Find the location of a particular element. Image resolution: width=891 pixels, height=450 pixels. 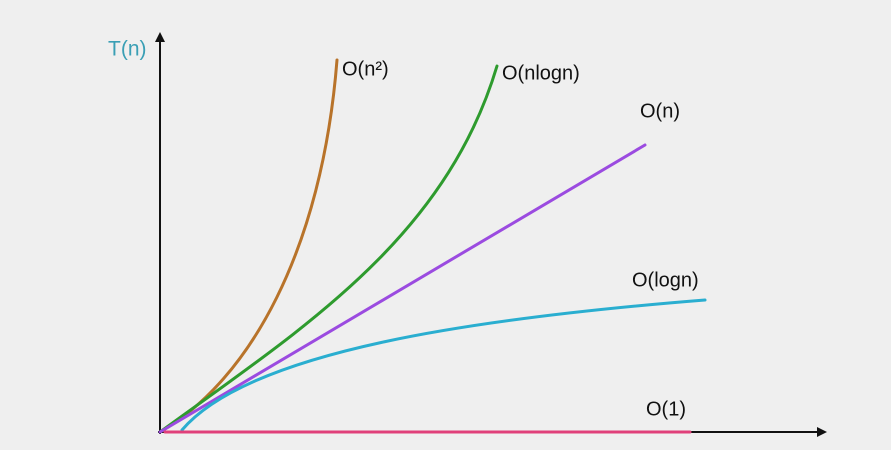

curve-label: O(n) is located at coordinates (660, 111).